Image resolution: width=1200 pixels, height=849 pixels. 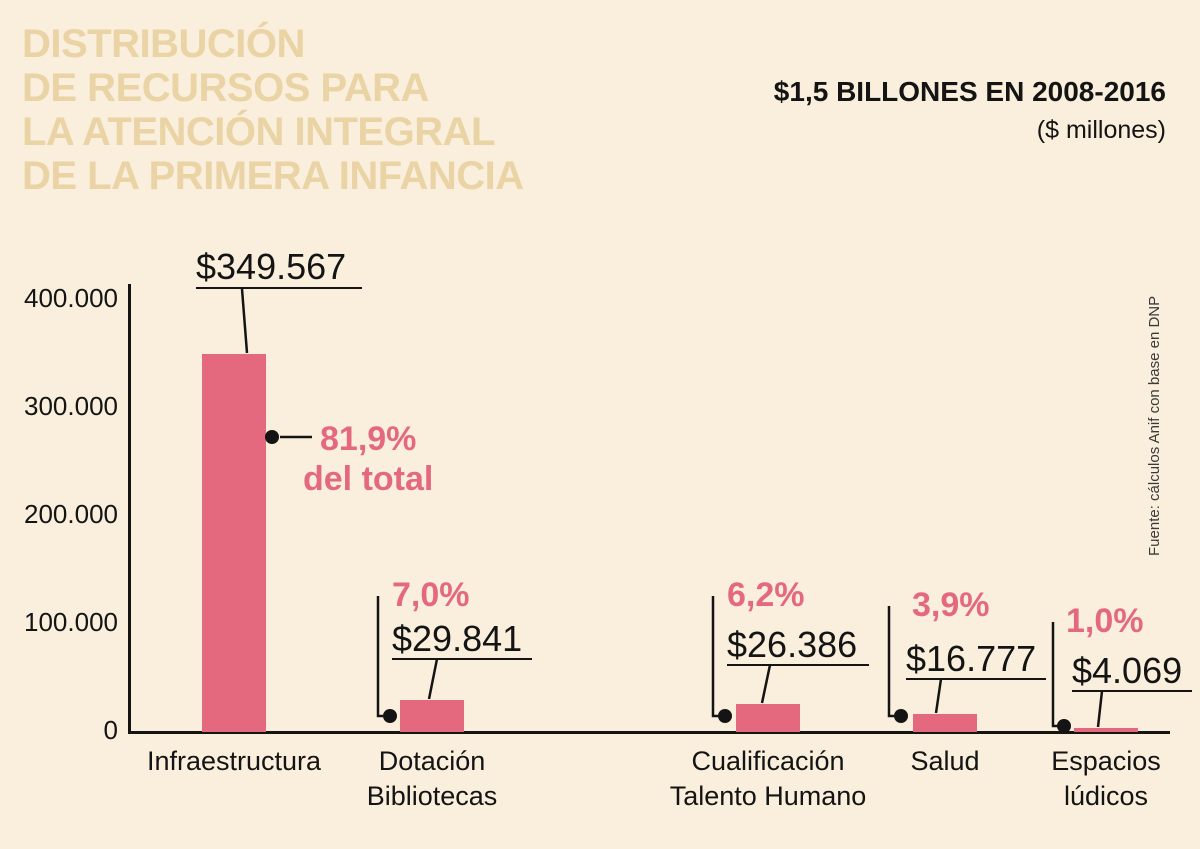 I want to click on x-label-dotacion: Dotación Bibliotecas, so click(x=432, y=779).